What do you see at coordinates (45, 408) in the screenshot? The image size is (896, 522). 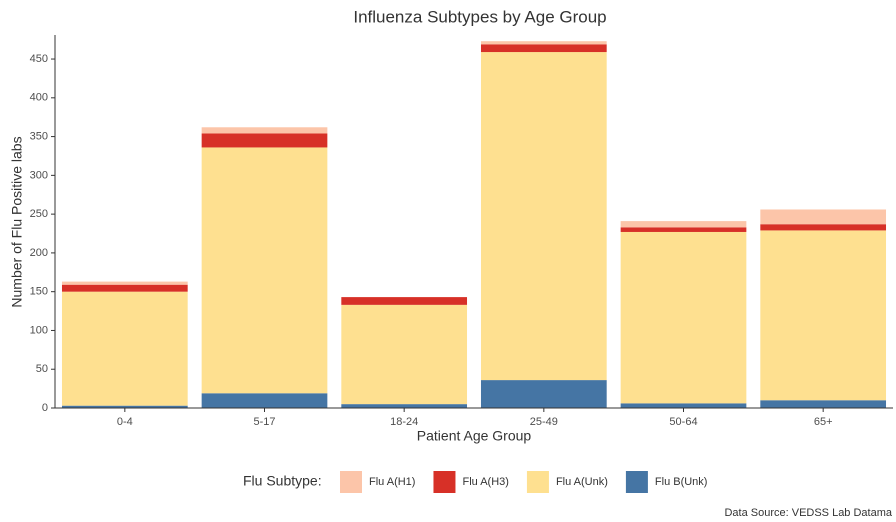 I see `y-tick-label: 0` at bounding box center [45, 408].